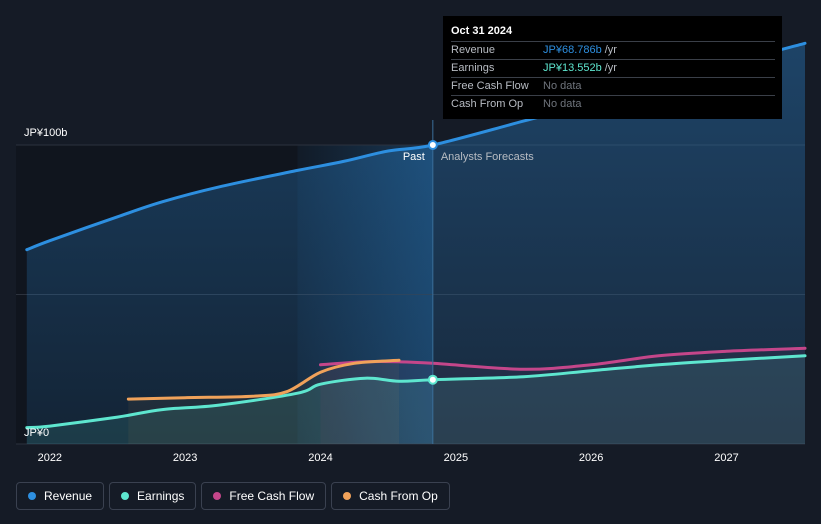  I want to click on legend-label: Cash From Op, so click(398, 496).